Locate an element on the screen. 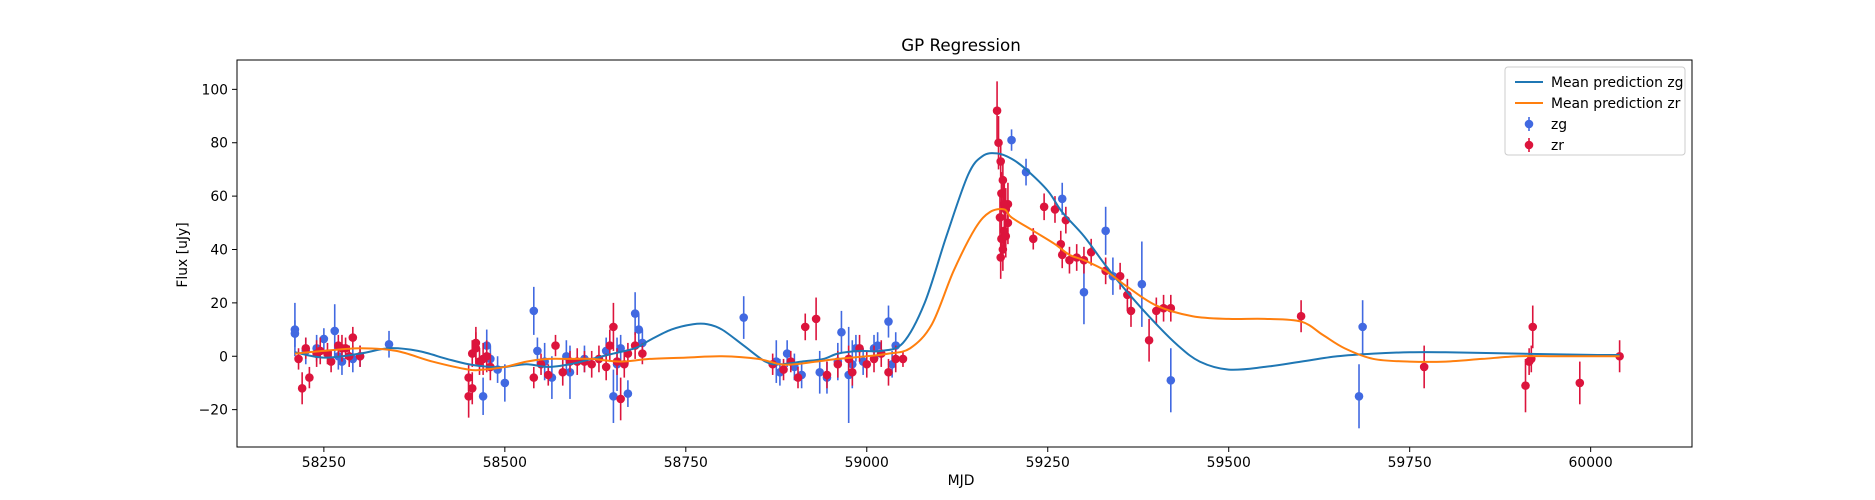  x-tick-label: 59500 is located at coordinates (1229, 463).